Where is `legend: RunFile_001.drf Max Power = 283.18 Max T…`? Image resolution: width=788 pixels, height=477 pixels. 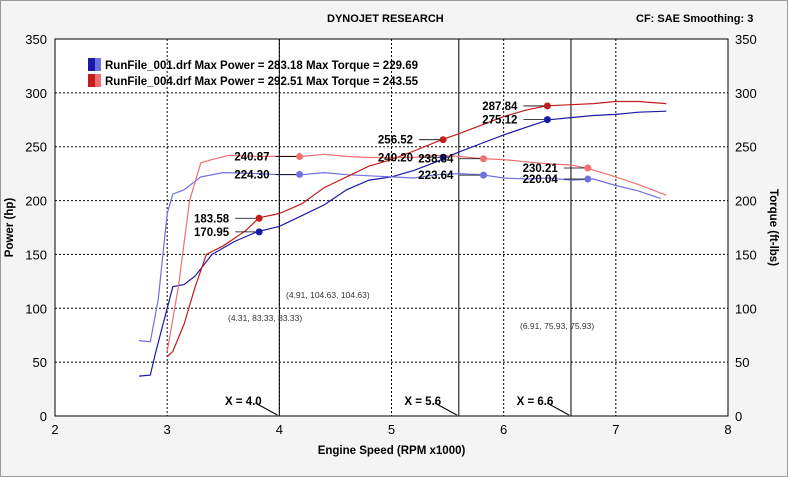 legend: RunFile_001.drf Max Power = 283.18 Max T… is located at coordinates (253, 73).